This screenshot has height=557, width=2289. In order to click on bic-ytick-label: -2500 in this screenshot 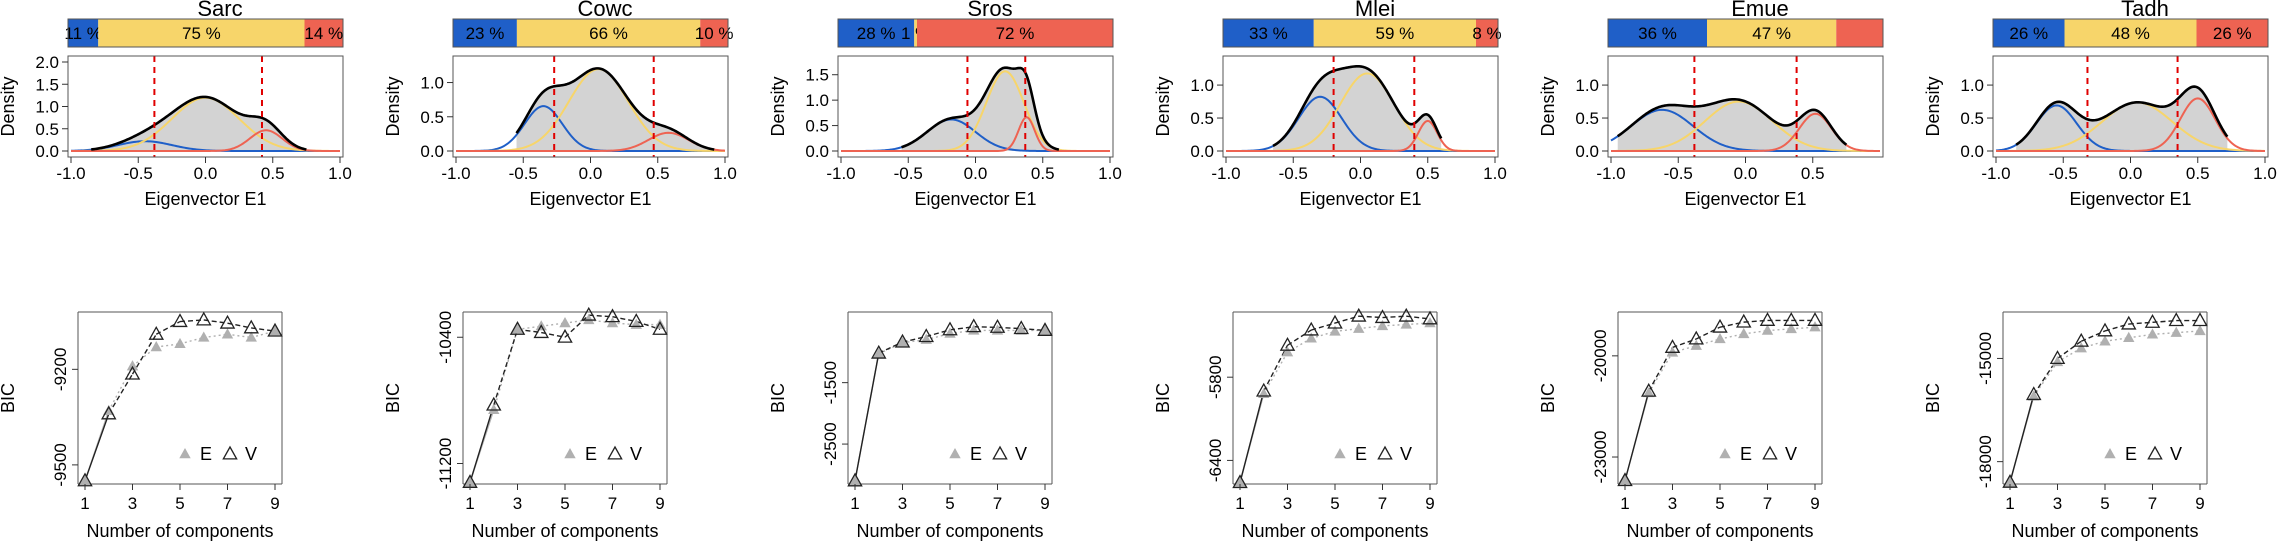, I will do `click(830, 443)`.